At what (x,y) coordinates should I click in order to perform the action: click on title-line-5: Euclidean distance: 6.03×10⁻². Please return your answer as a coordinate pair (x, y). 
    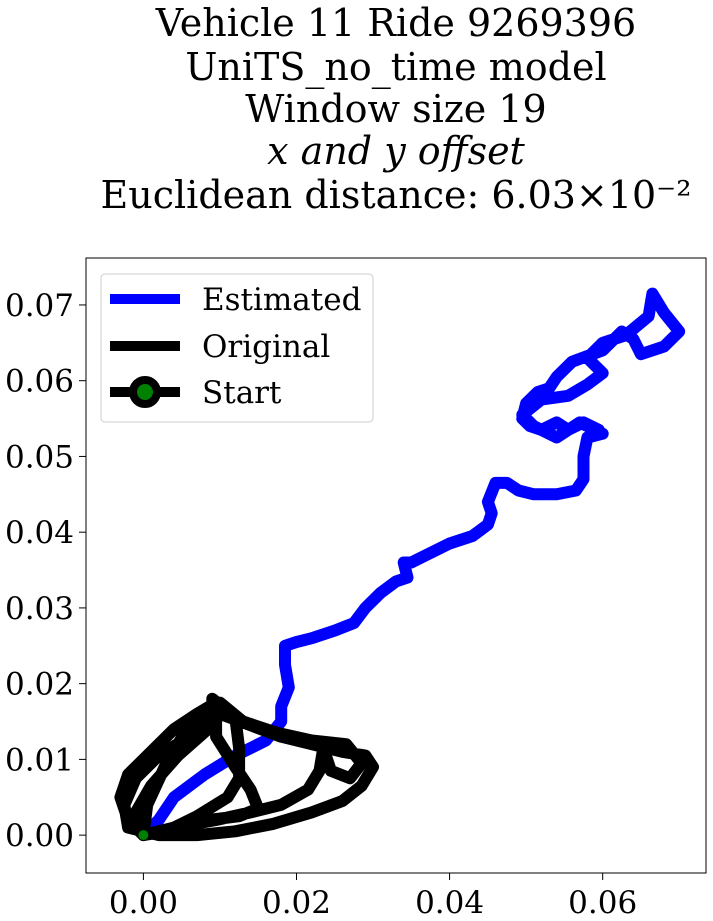
    Looking at the image, I should click on (396, 195).